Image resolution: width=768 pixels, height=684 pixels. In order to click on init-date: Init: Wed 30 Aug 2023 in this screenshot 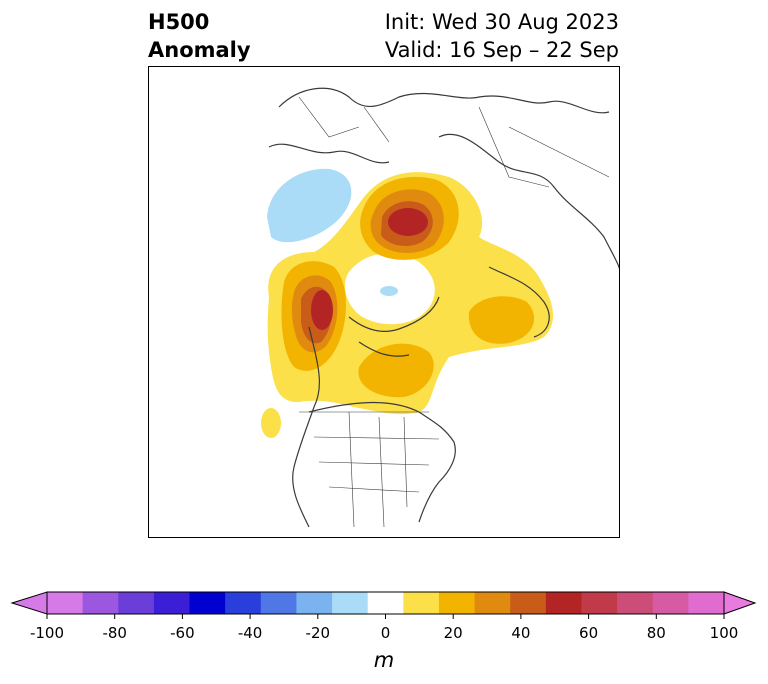, I will do `click(501, 22)`.